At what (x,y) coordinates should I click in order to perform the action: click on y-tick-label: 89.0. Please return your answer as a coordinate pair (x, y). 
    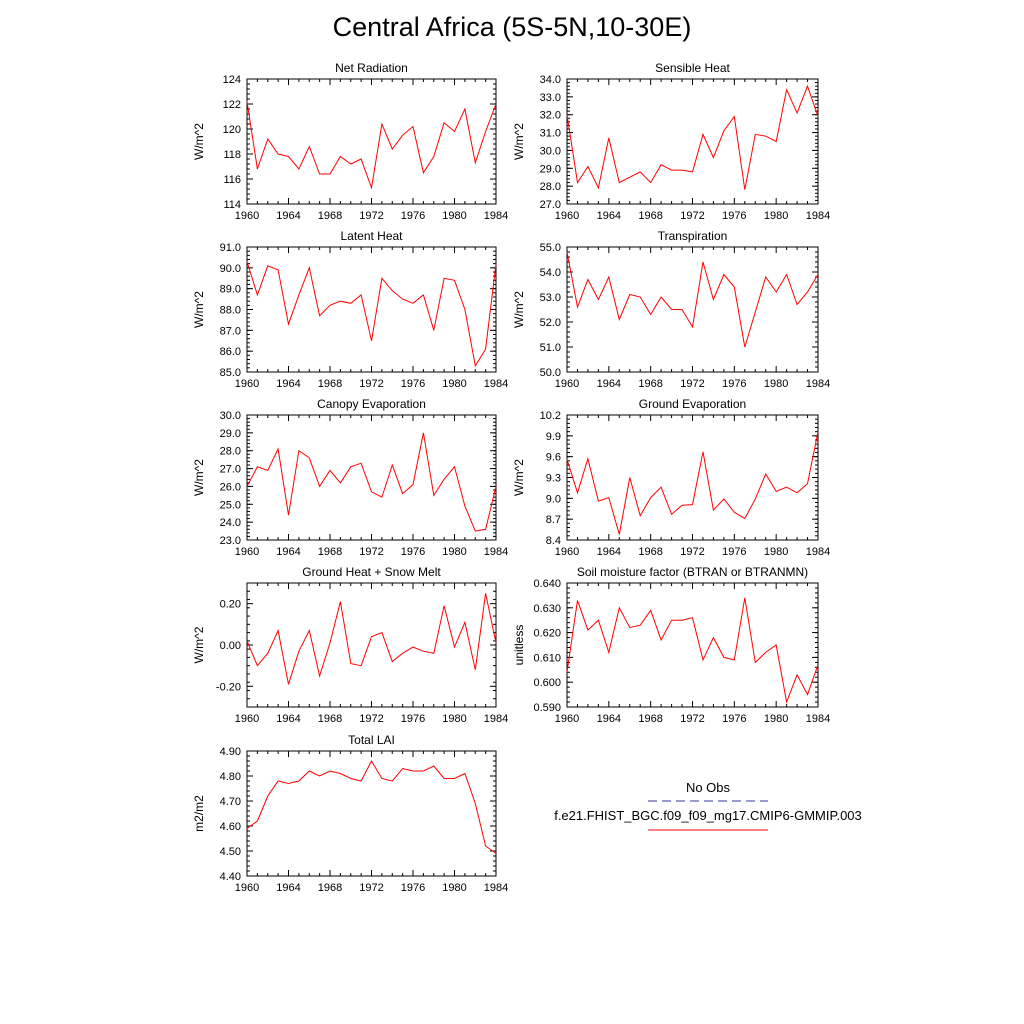
    Looking at the image, I should click on (230, 290).